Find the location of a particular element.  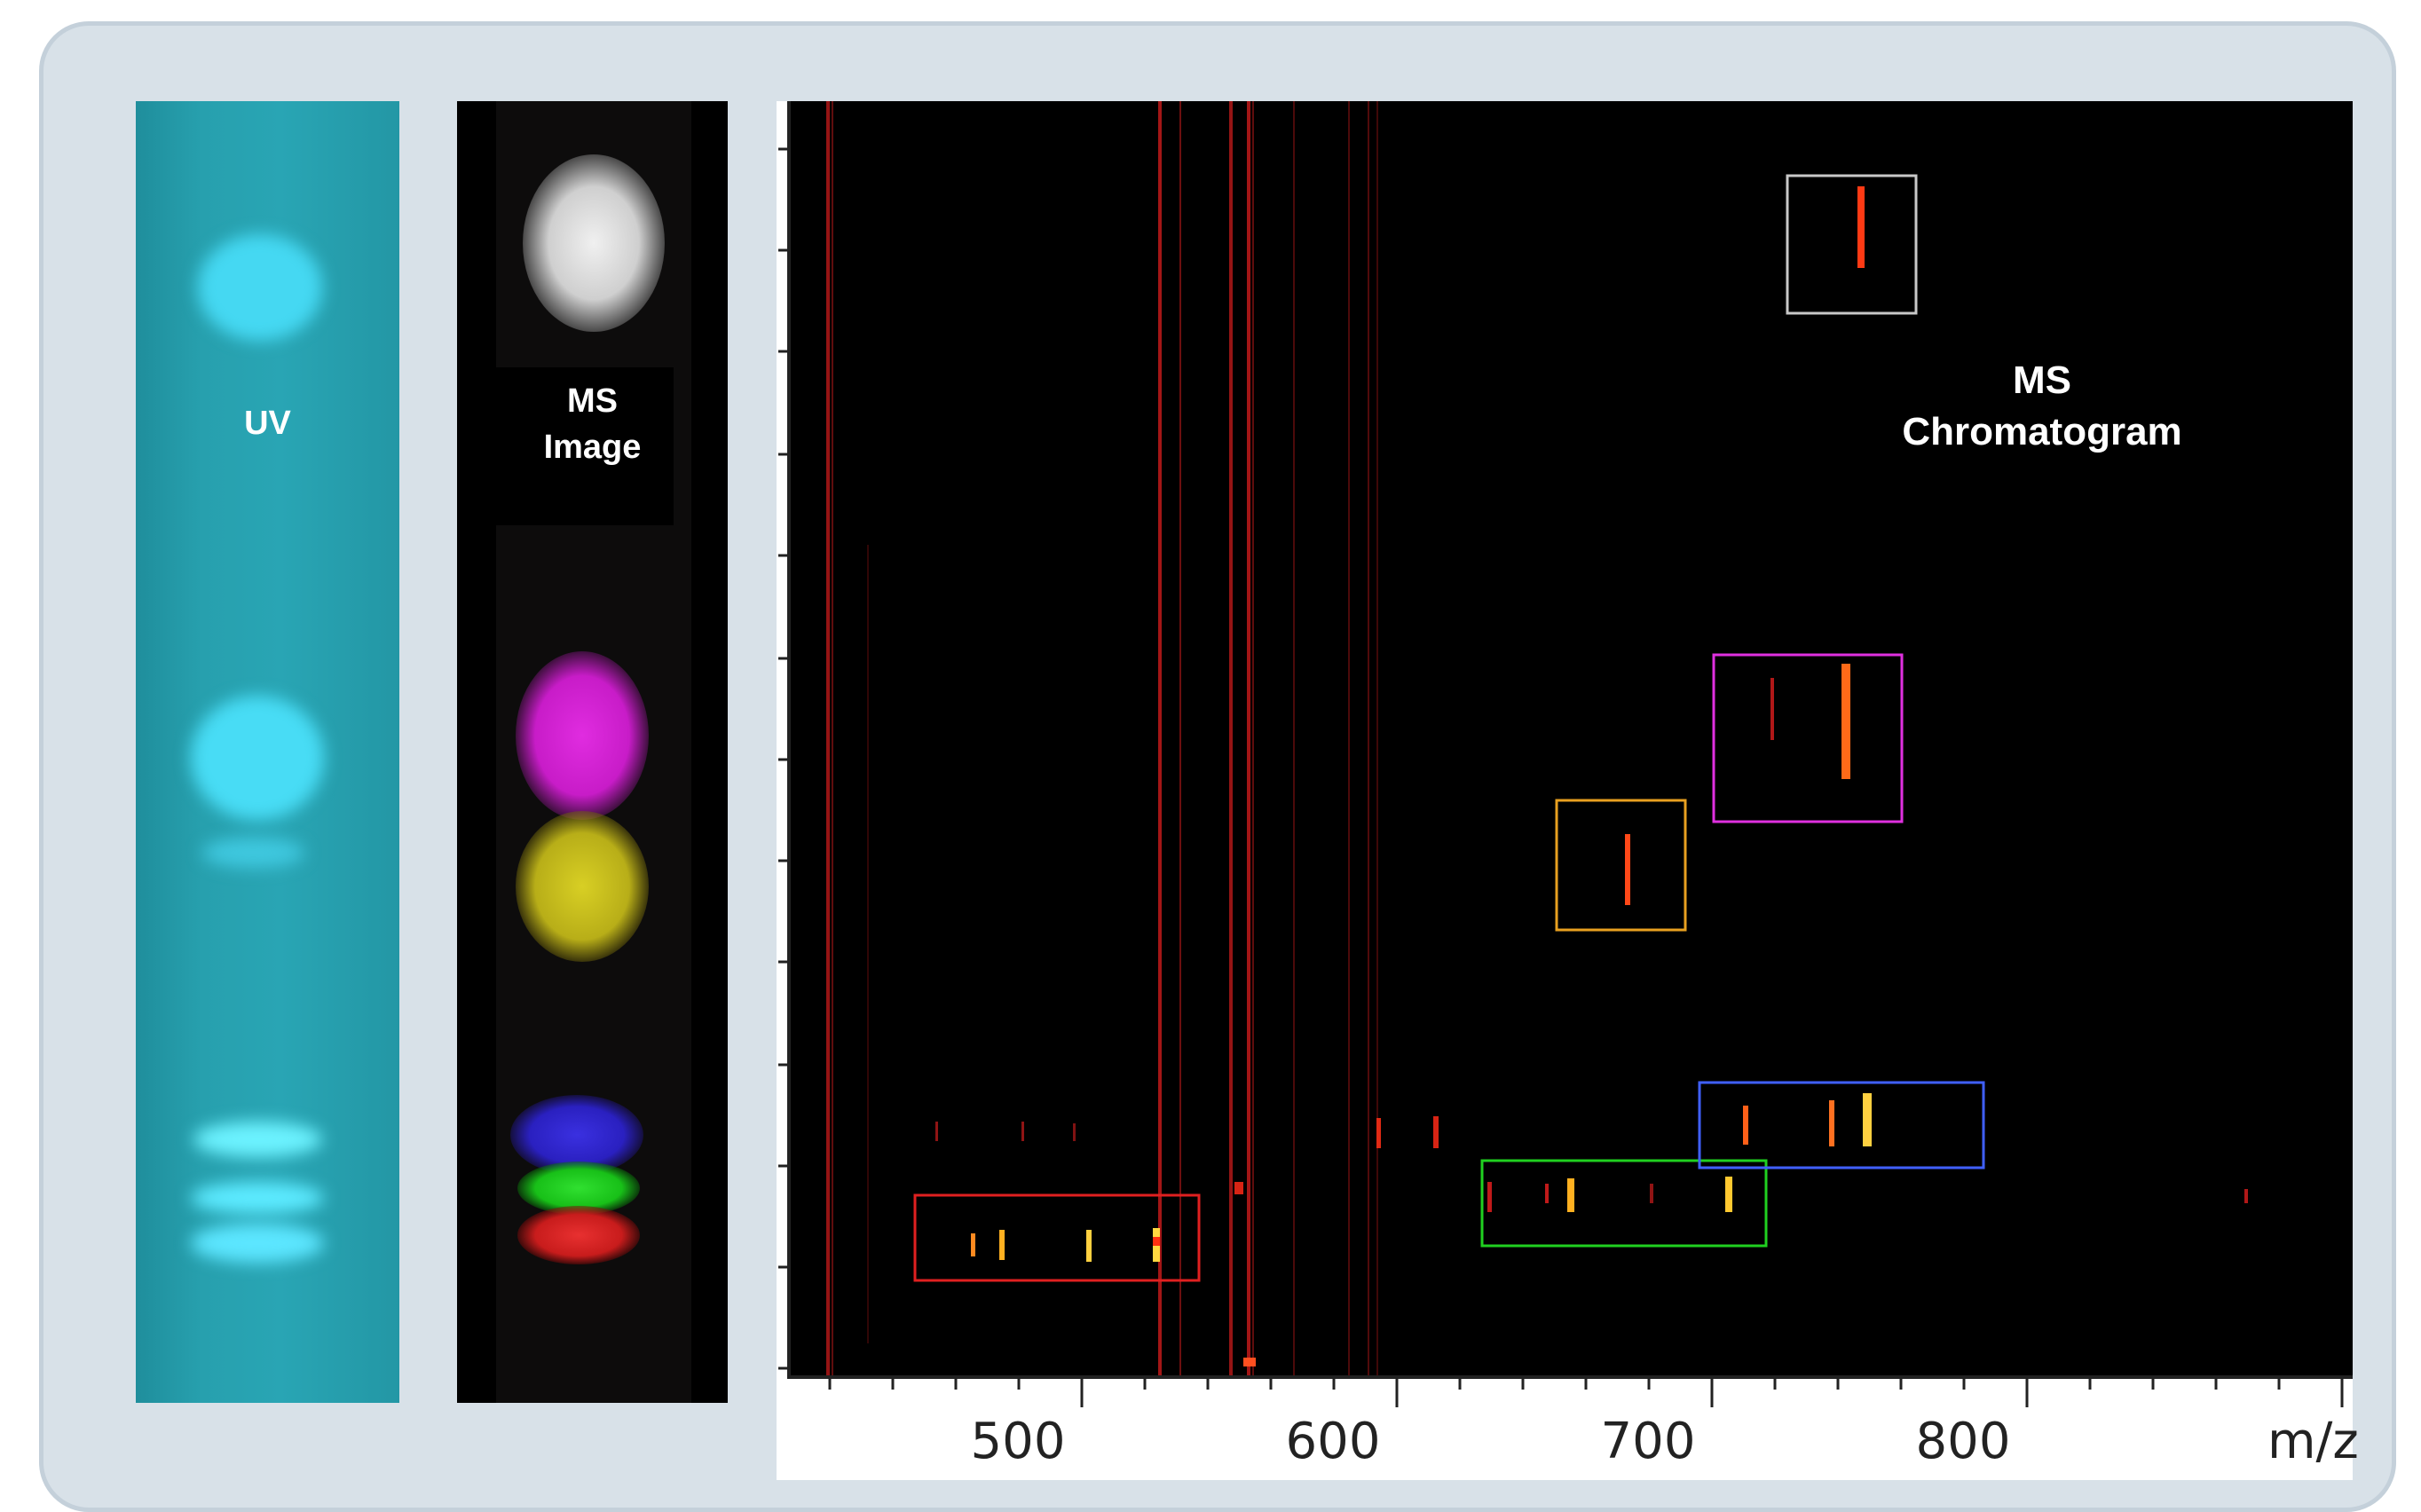

x-tick-label: 500 is located at coordinates (1018, 1441).